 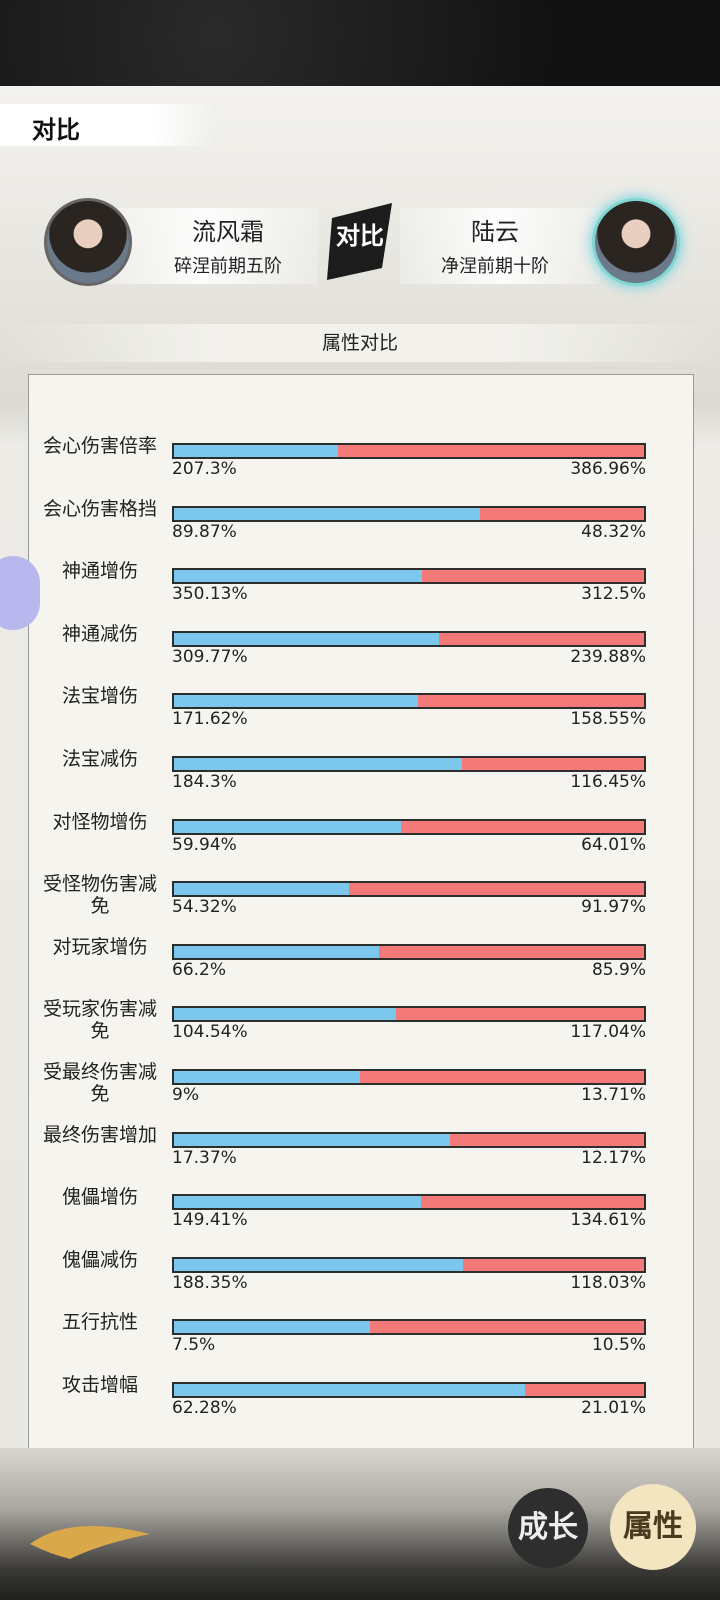 What do you see at coordinates (495, 266) in the screenshot?
I see `right-rank: 净涅前期十阶` at bounding box center [495, 266].